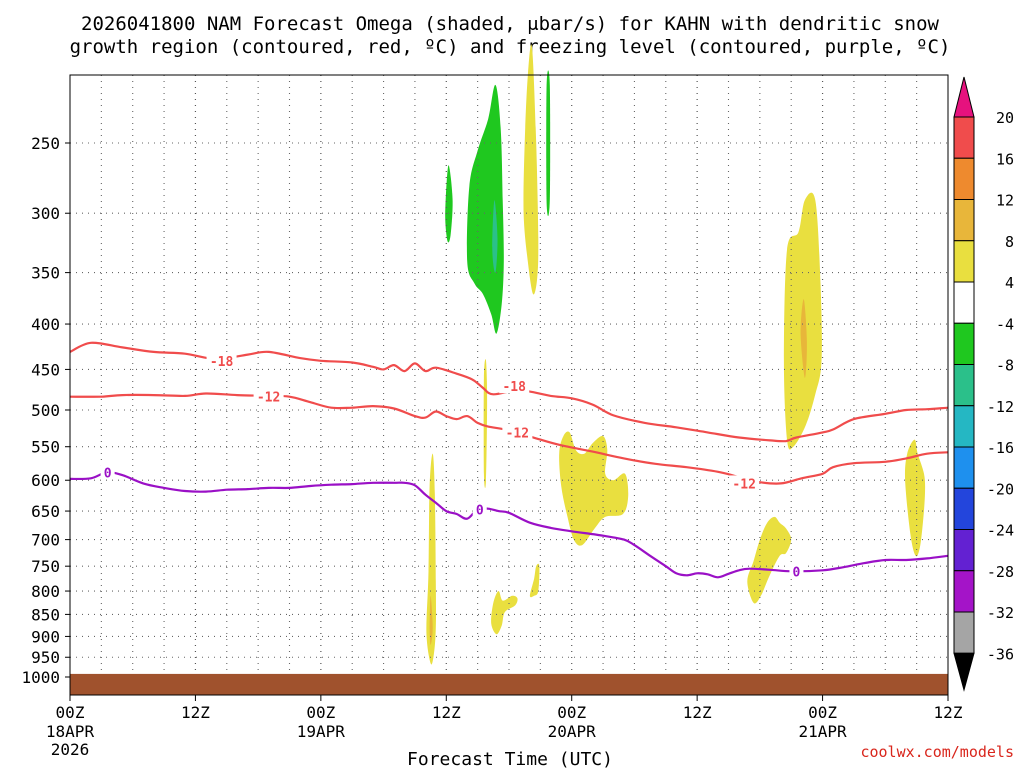 This screenshot has width=1024, height=768. Describe the element at coordinates (1009, 283) in the screenshot. I see `colorbar-label-5: 4` at that location.